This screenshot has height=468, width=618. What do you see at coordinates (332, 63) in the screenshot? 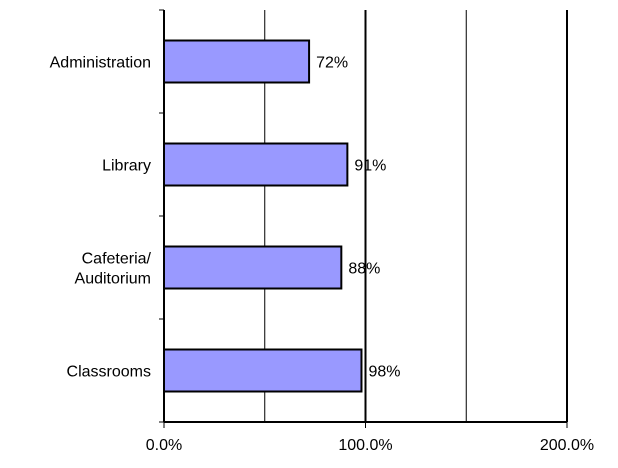
I see `data-label-0: 72%` at bounding box center [332, 63].